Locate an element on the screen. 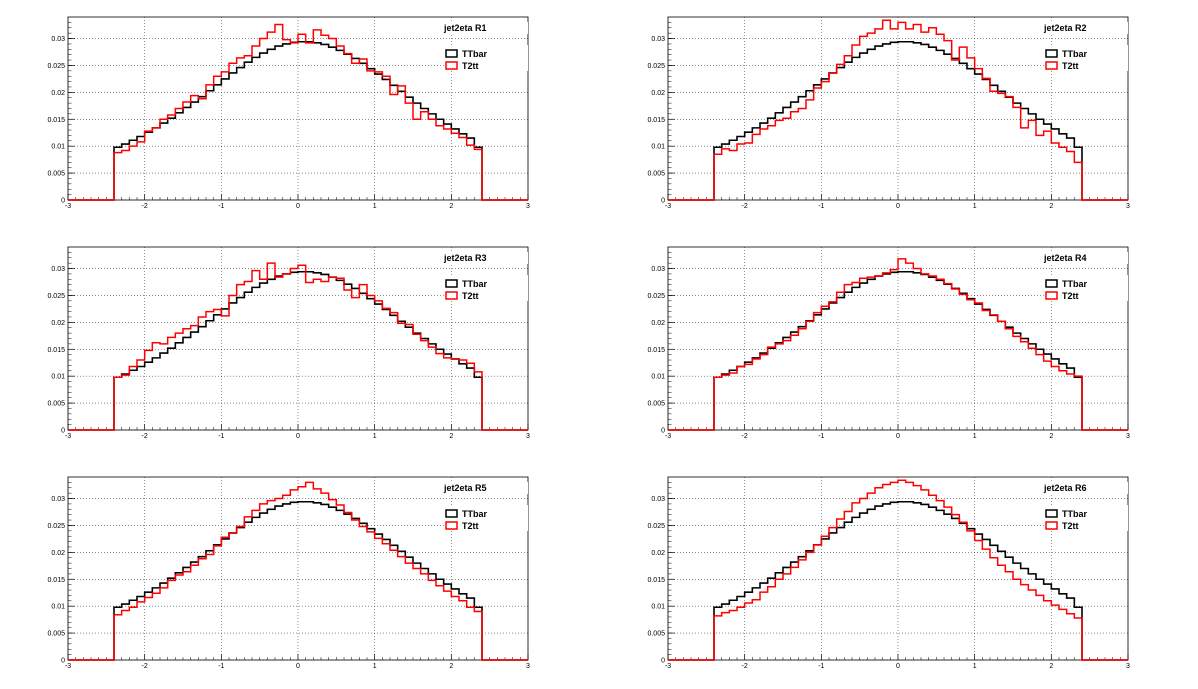  panel-title: jet2eta R3 is located at coordinates (465, 258).